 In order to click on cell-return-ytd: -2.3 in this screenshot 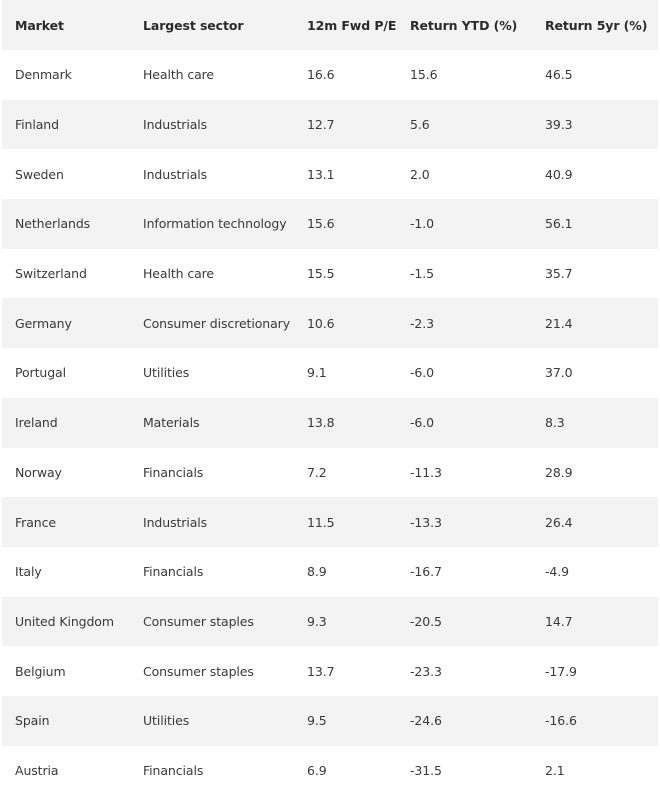, I will do `click(422, 323)`.